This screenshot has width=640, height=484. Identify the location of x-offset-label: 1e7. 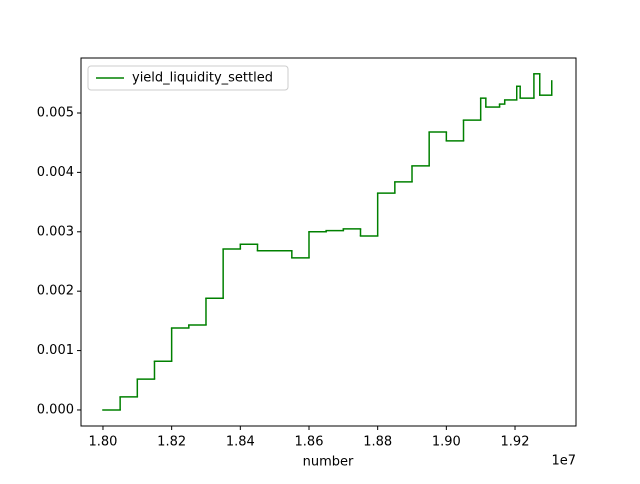
(563, 461).